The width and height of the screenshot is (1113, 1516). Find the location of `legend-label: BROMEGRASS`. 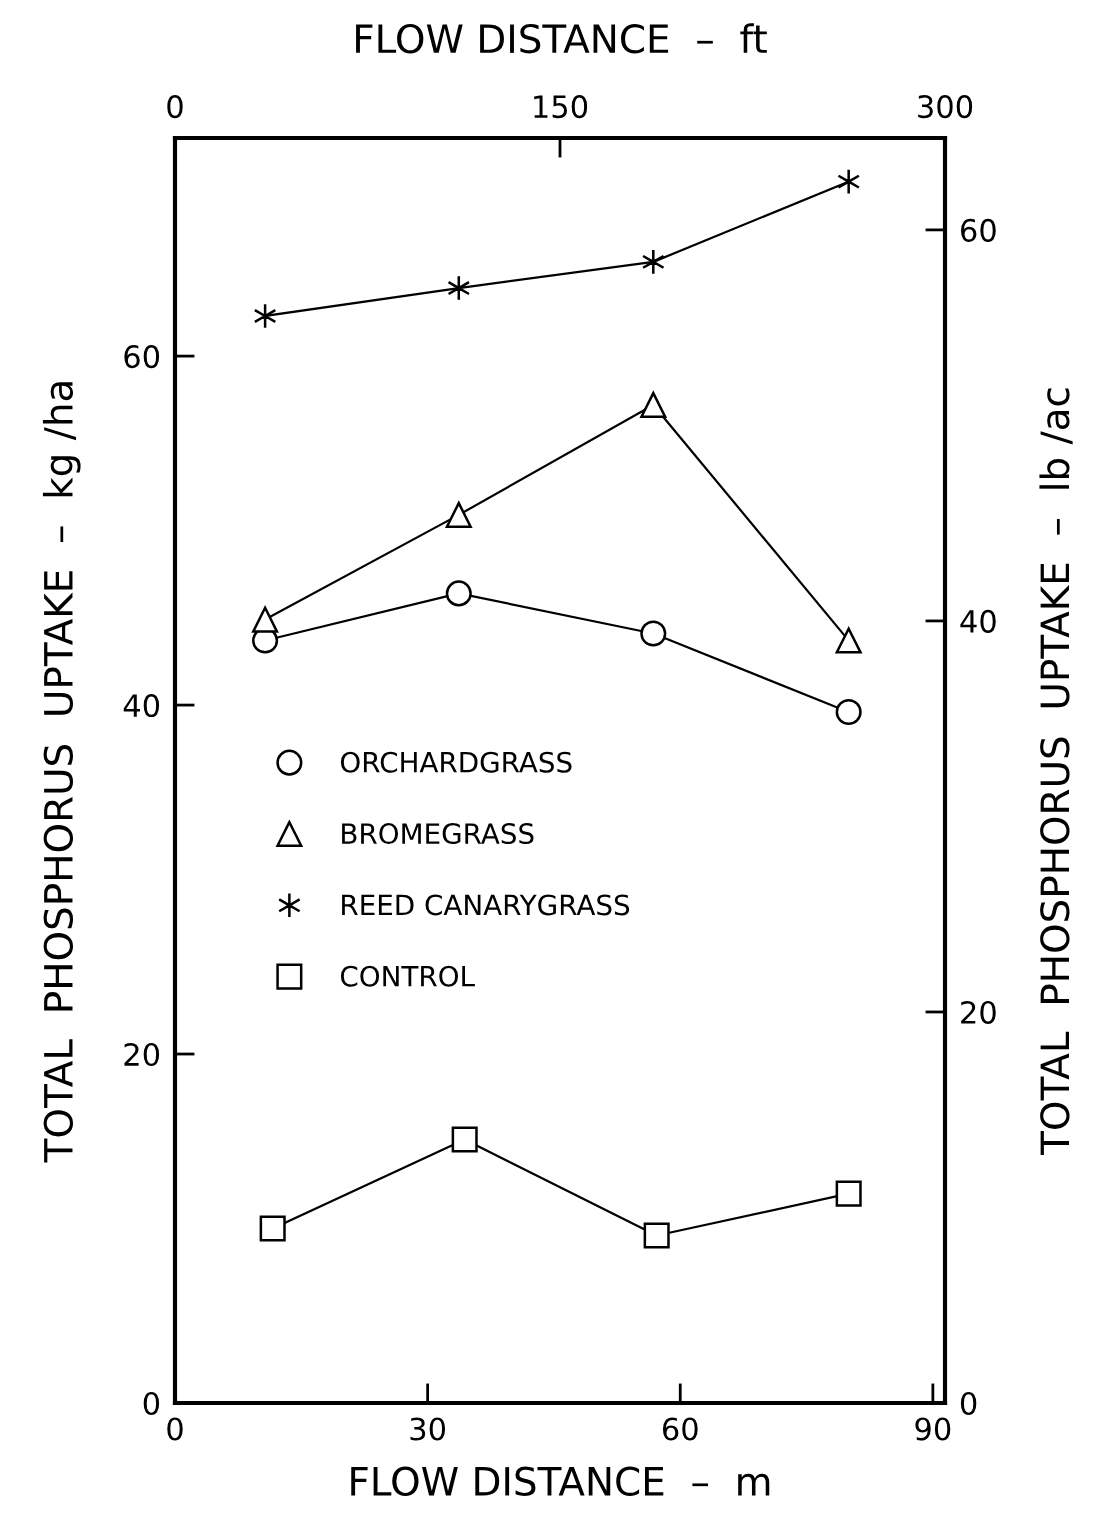

legend-label: BROMEGRASS is located at coordinates (438, 834).